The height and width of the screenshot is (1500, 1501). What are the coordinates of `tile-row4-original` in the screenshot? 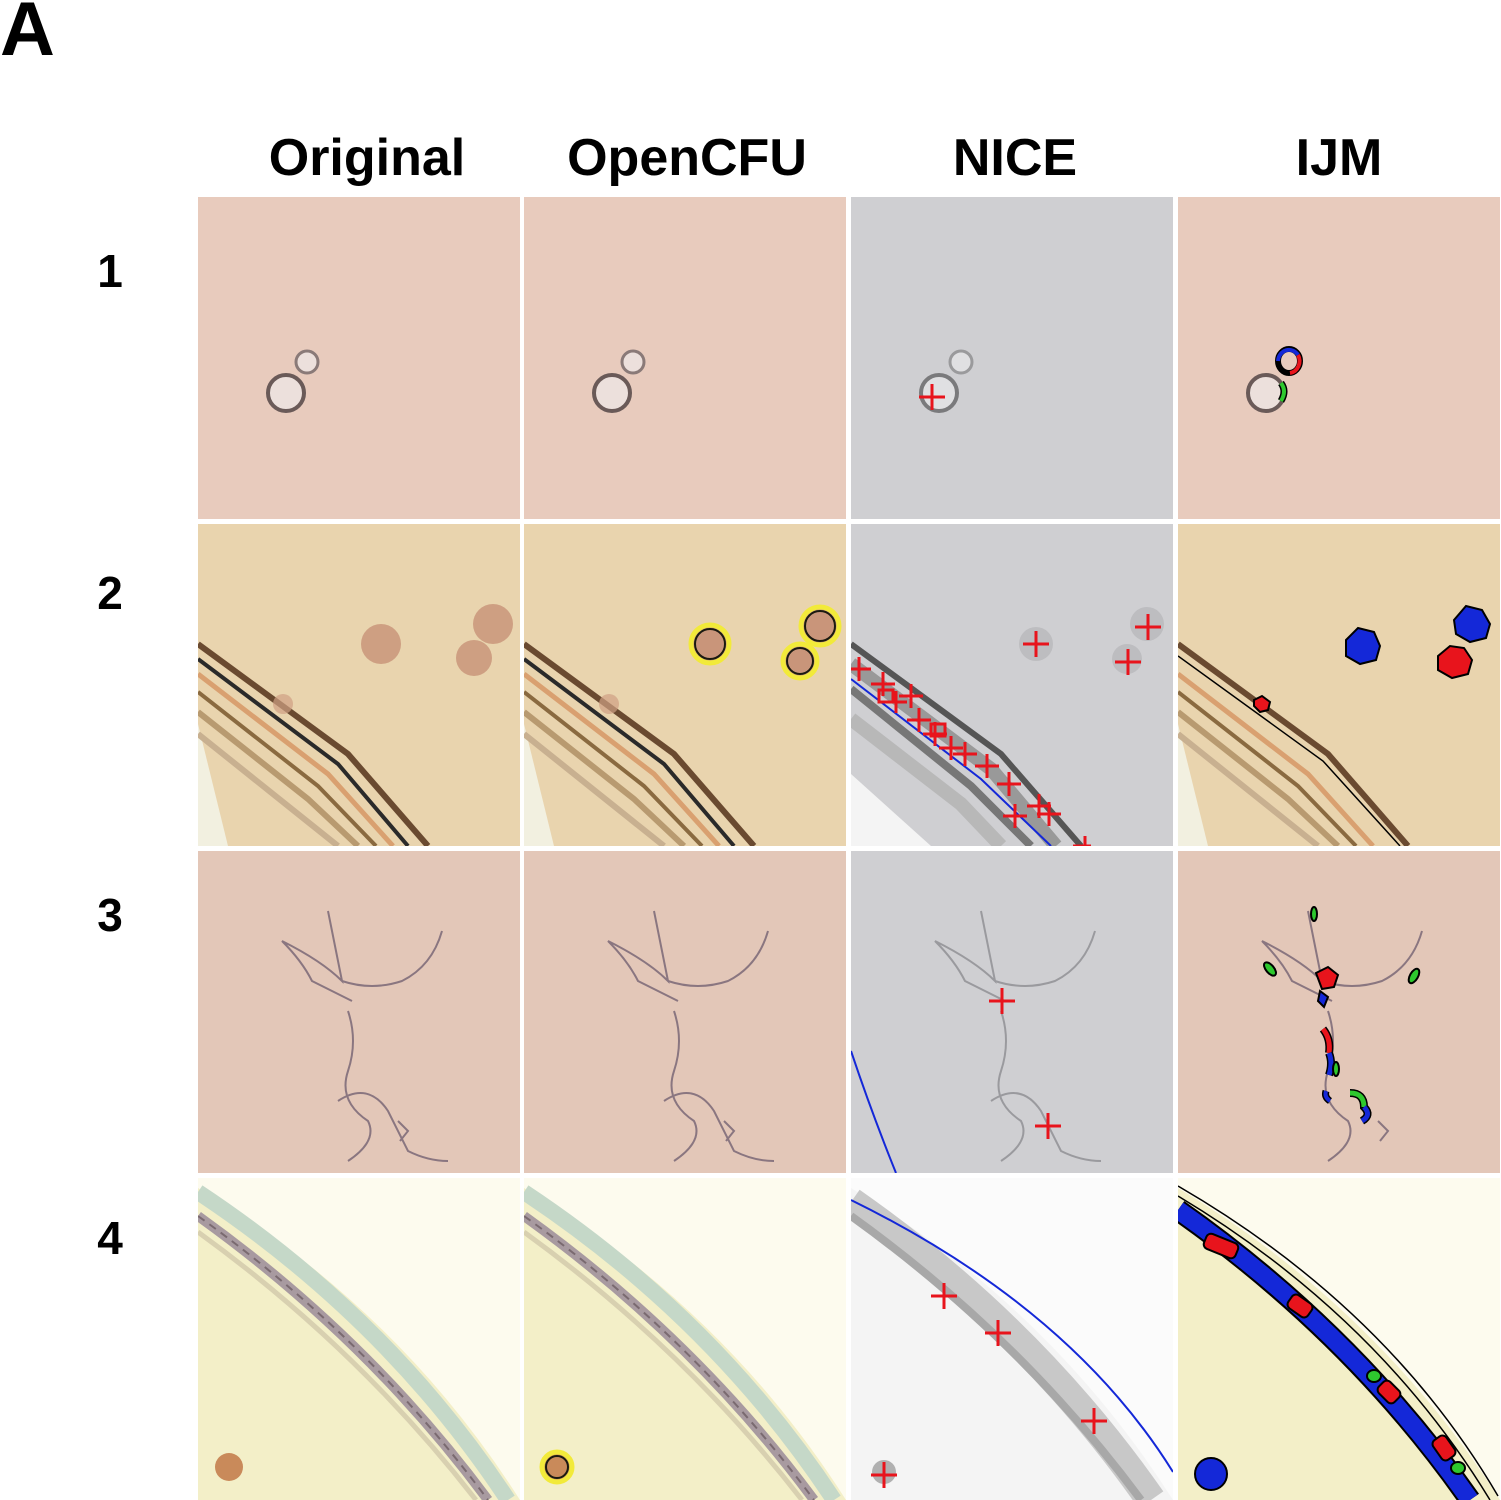 It's located at (359, 1339).